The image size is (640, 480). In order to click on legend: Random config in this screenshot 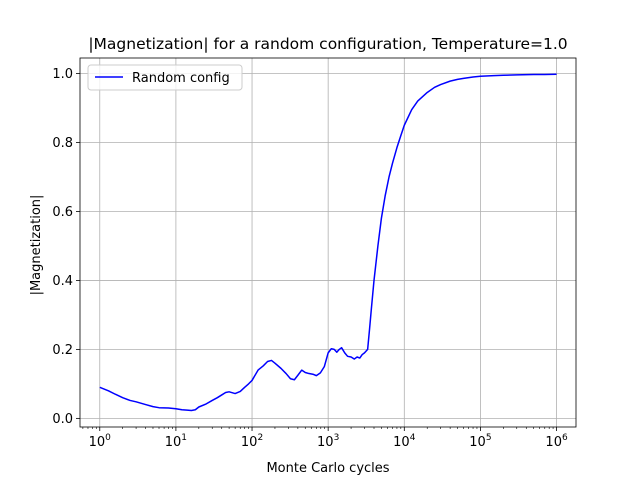, I will do `click(165, 77)`.